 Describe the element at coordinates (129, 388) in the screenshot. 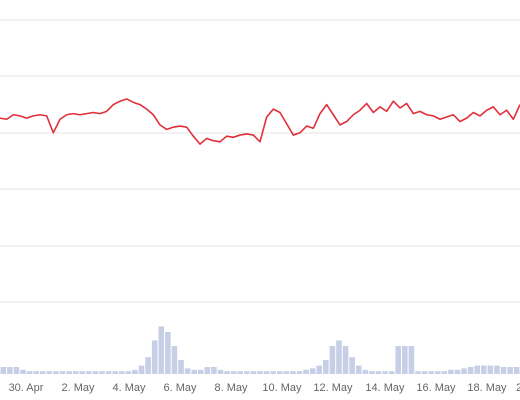

I see `x-tick-label: 4. May` at that location.